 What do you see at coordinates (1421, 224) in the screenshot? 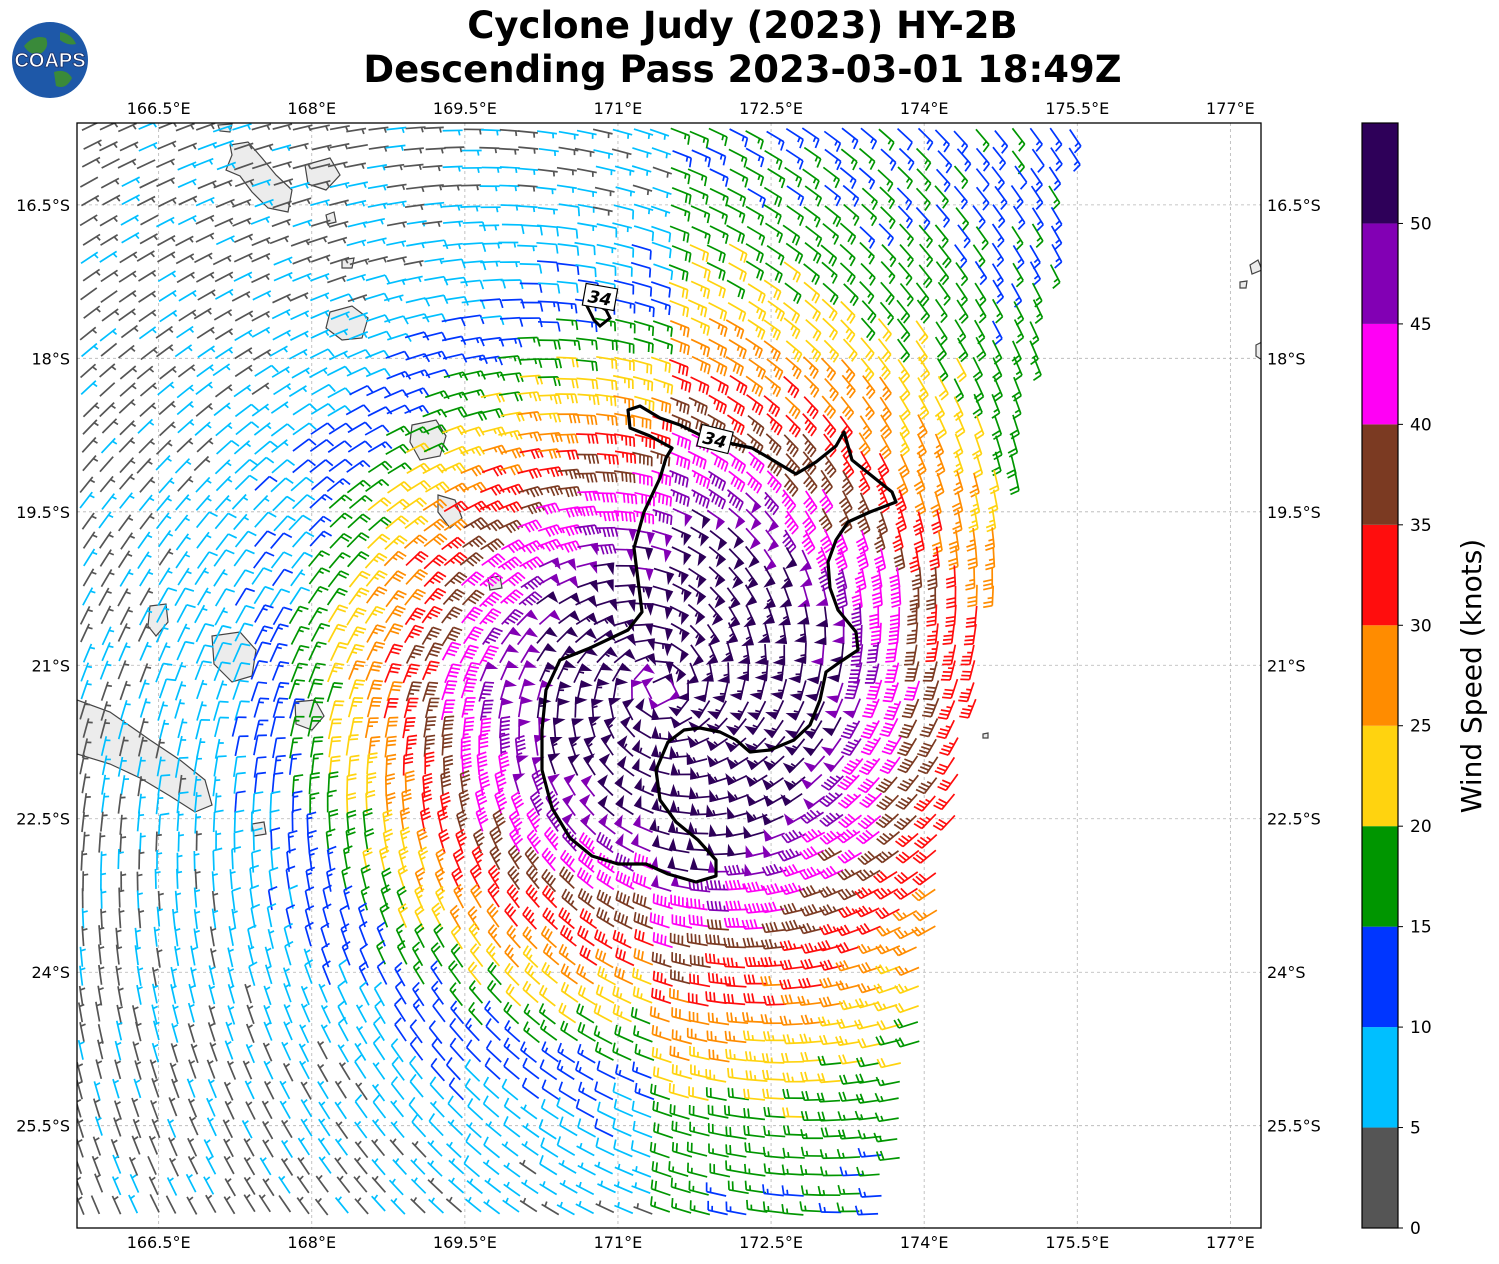
I see `colorbar-tick-label: 50` at bounding box center [1421, 224].